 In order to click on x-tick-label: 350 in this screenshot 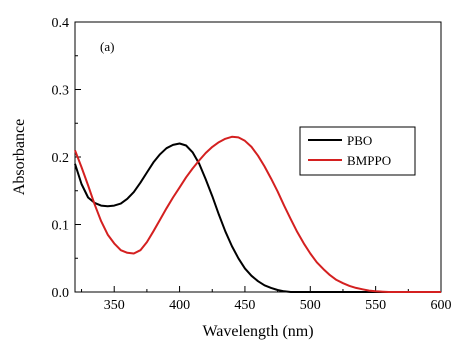, I will do `click(114, 305)`.